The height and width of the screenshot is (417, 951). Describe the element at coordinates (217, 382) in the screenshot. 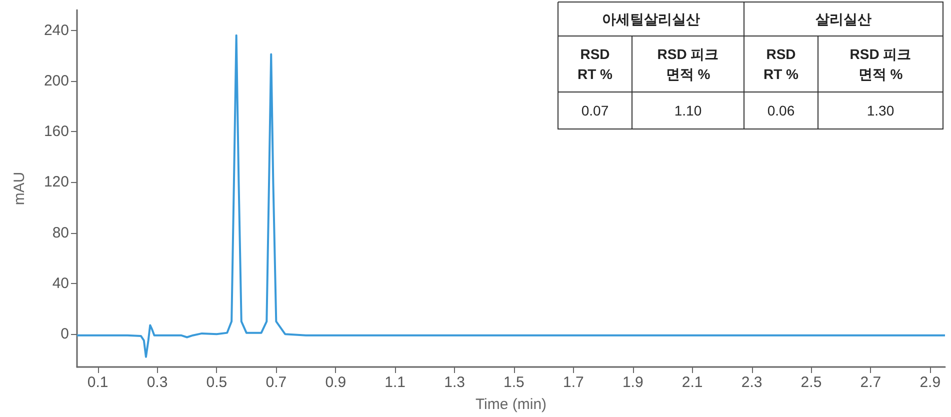

I see `x-tick-label: 0.5` at that location.